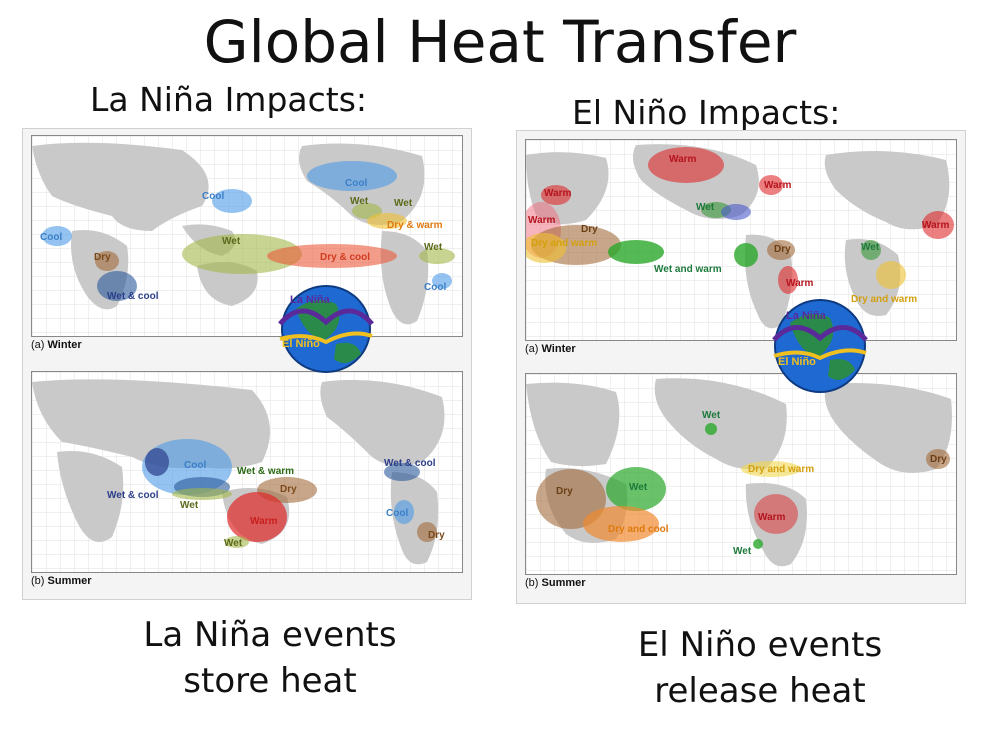 The height and width of the screenshot is (744, 1000). What do you see at coordinates (555, 583) in the screenshot?
I see `el-nino-summer-label: (b) Summer` at bounding box center [555, 583].